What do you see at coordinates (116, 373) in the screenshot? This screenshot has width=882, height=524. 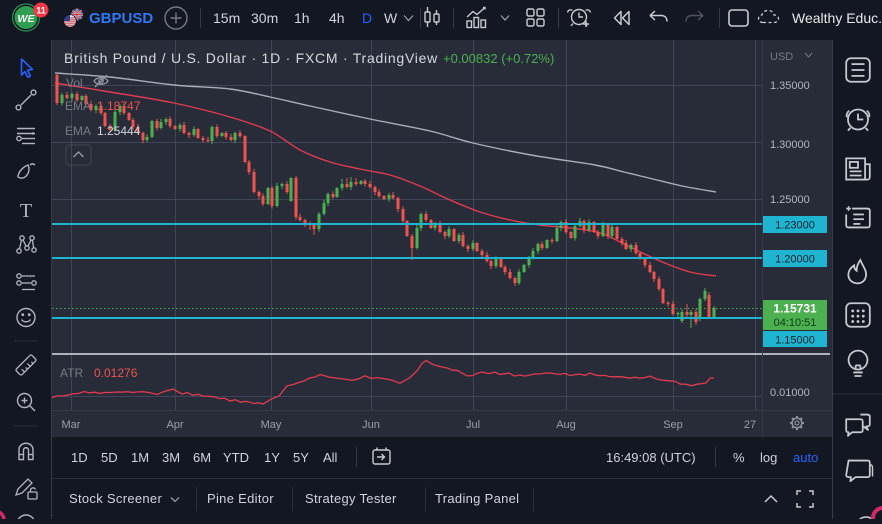 I see `svg-text: 0.01276` at bounding box center [116, 373].